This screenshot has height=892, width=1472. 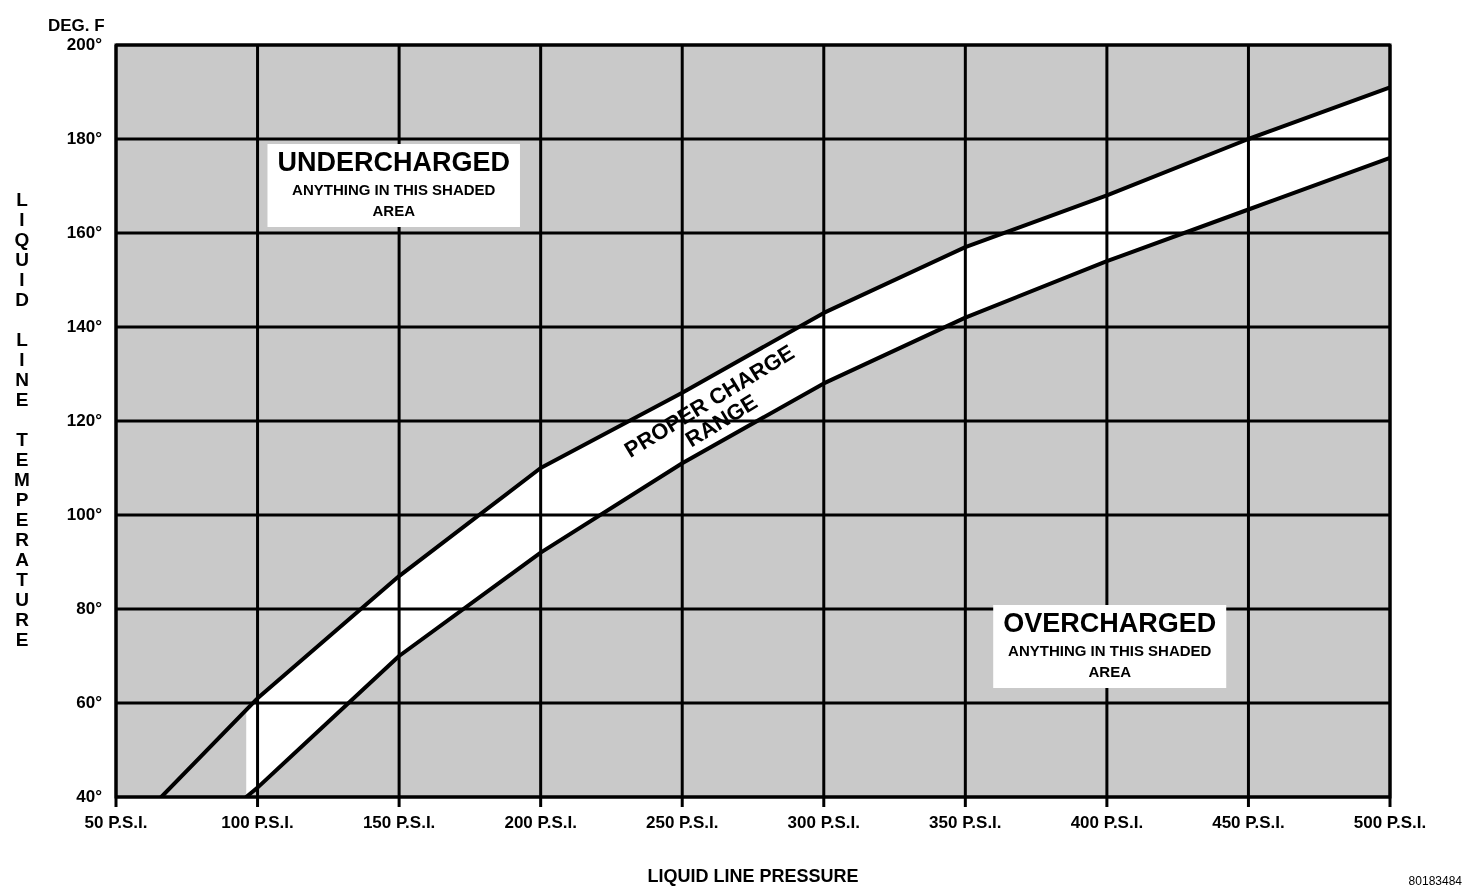 What do you see at coordinates (76, 26) in the screenshot?
I see `text: DEG. F` at bounding box center [76, 26].